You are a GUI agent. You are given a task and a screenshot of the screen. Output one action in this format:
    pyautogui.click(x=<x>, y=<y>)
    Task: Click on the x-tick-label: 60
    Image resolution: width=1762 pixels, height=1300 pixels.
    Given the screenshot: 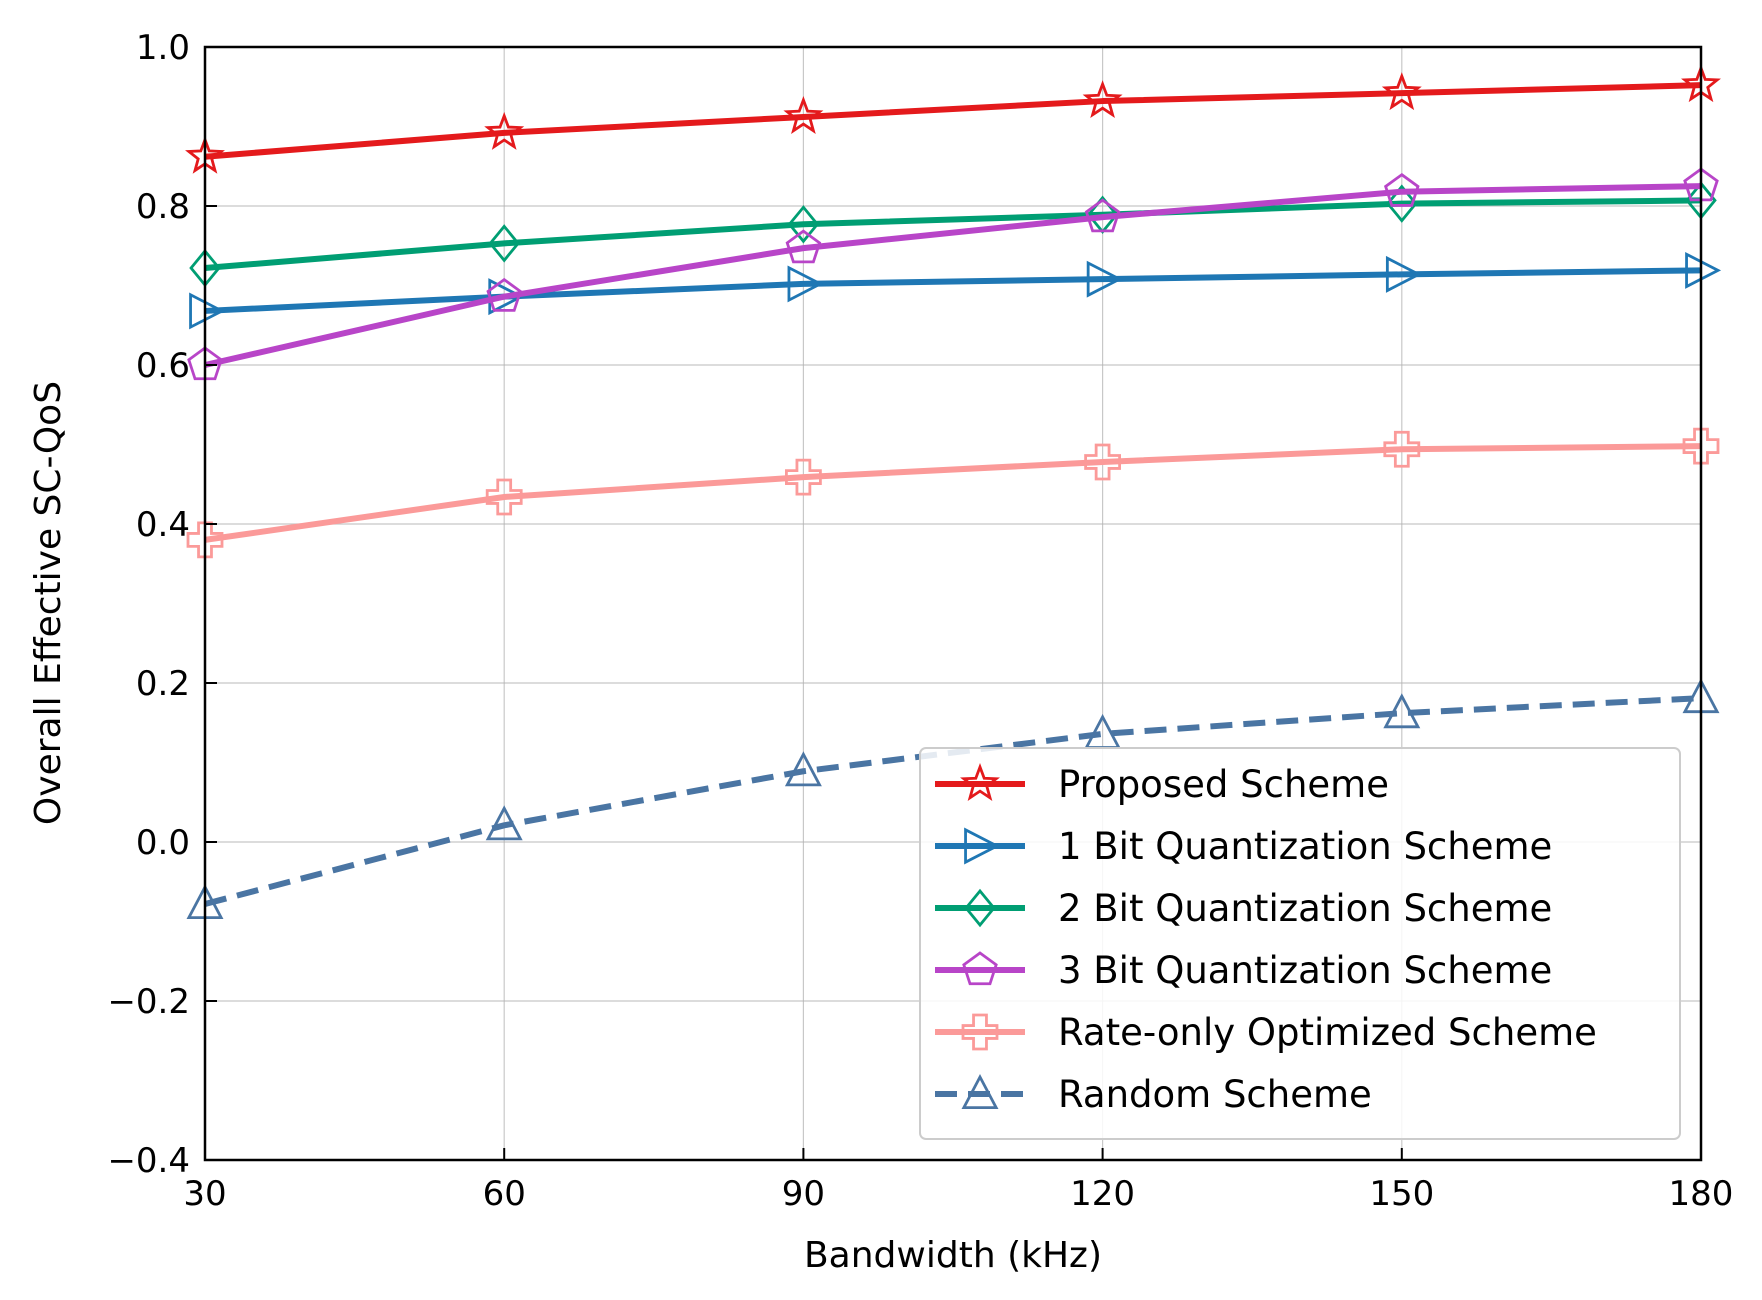 What is the action you would take?
    pyautogui.click(x=504, y=1194)
    